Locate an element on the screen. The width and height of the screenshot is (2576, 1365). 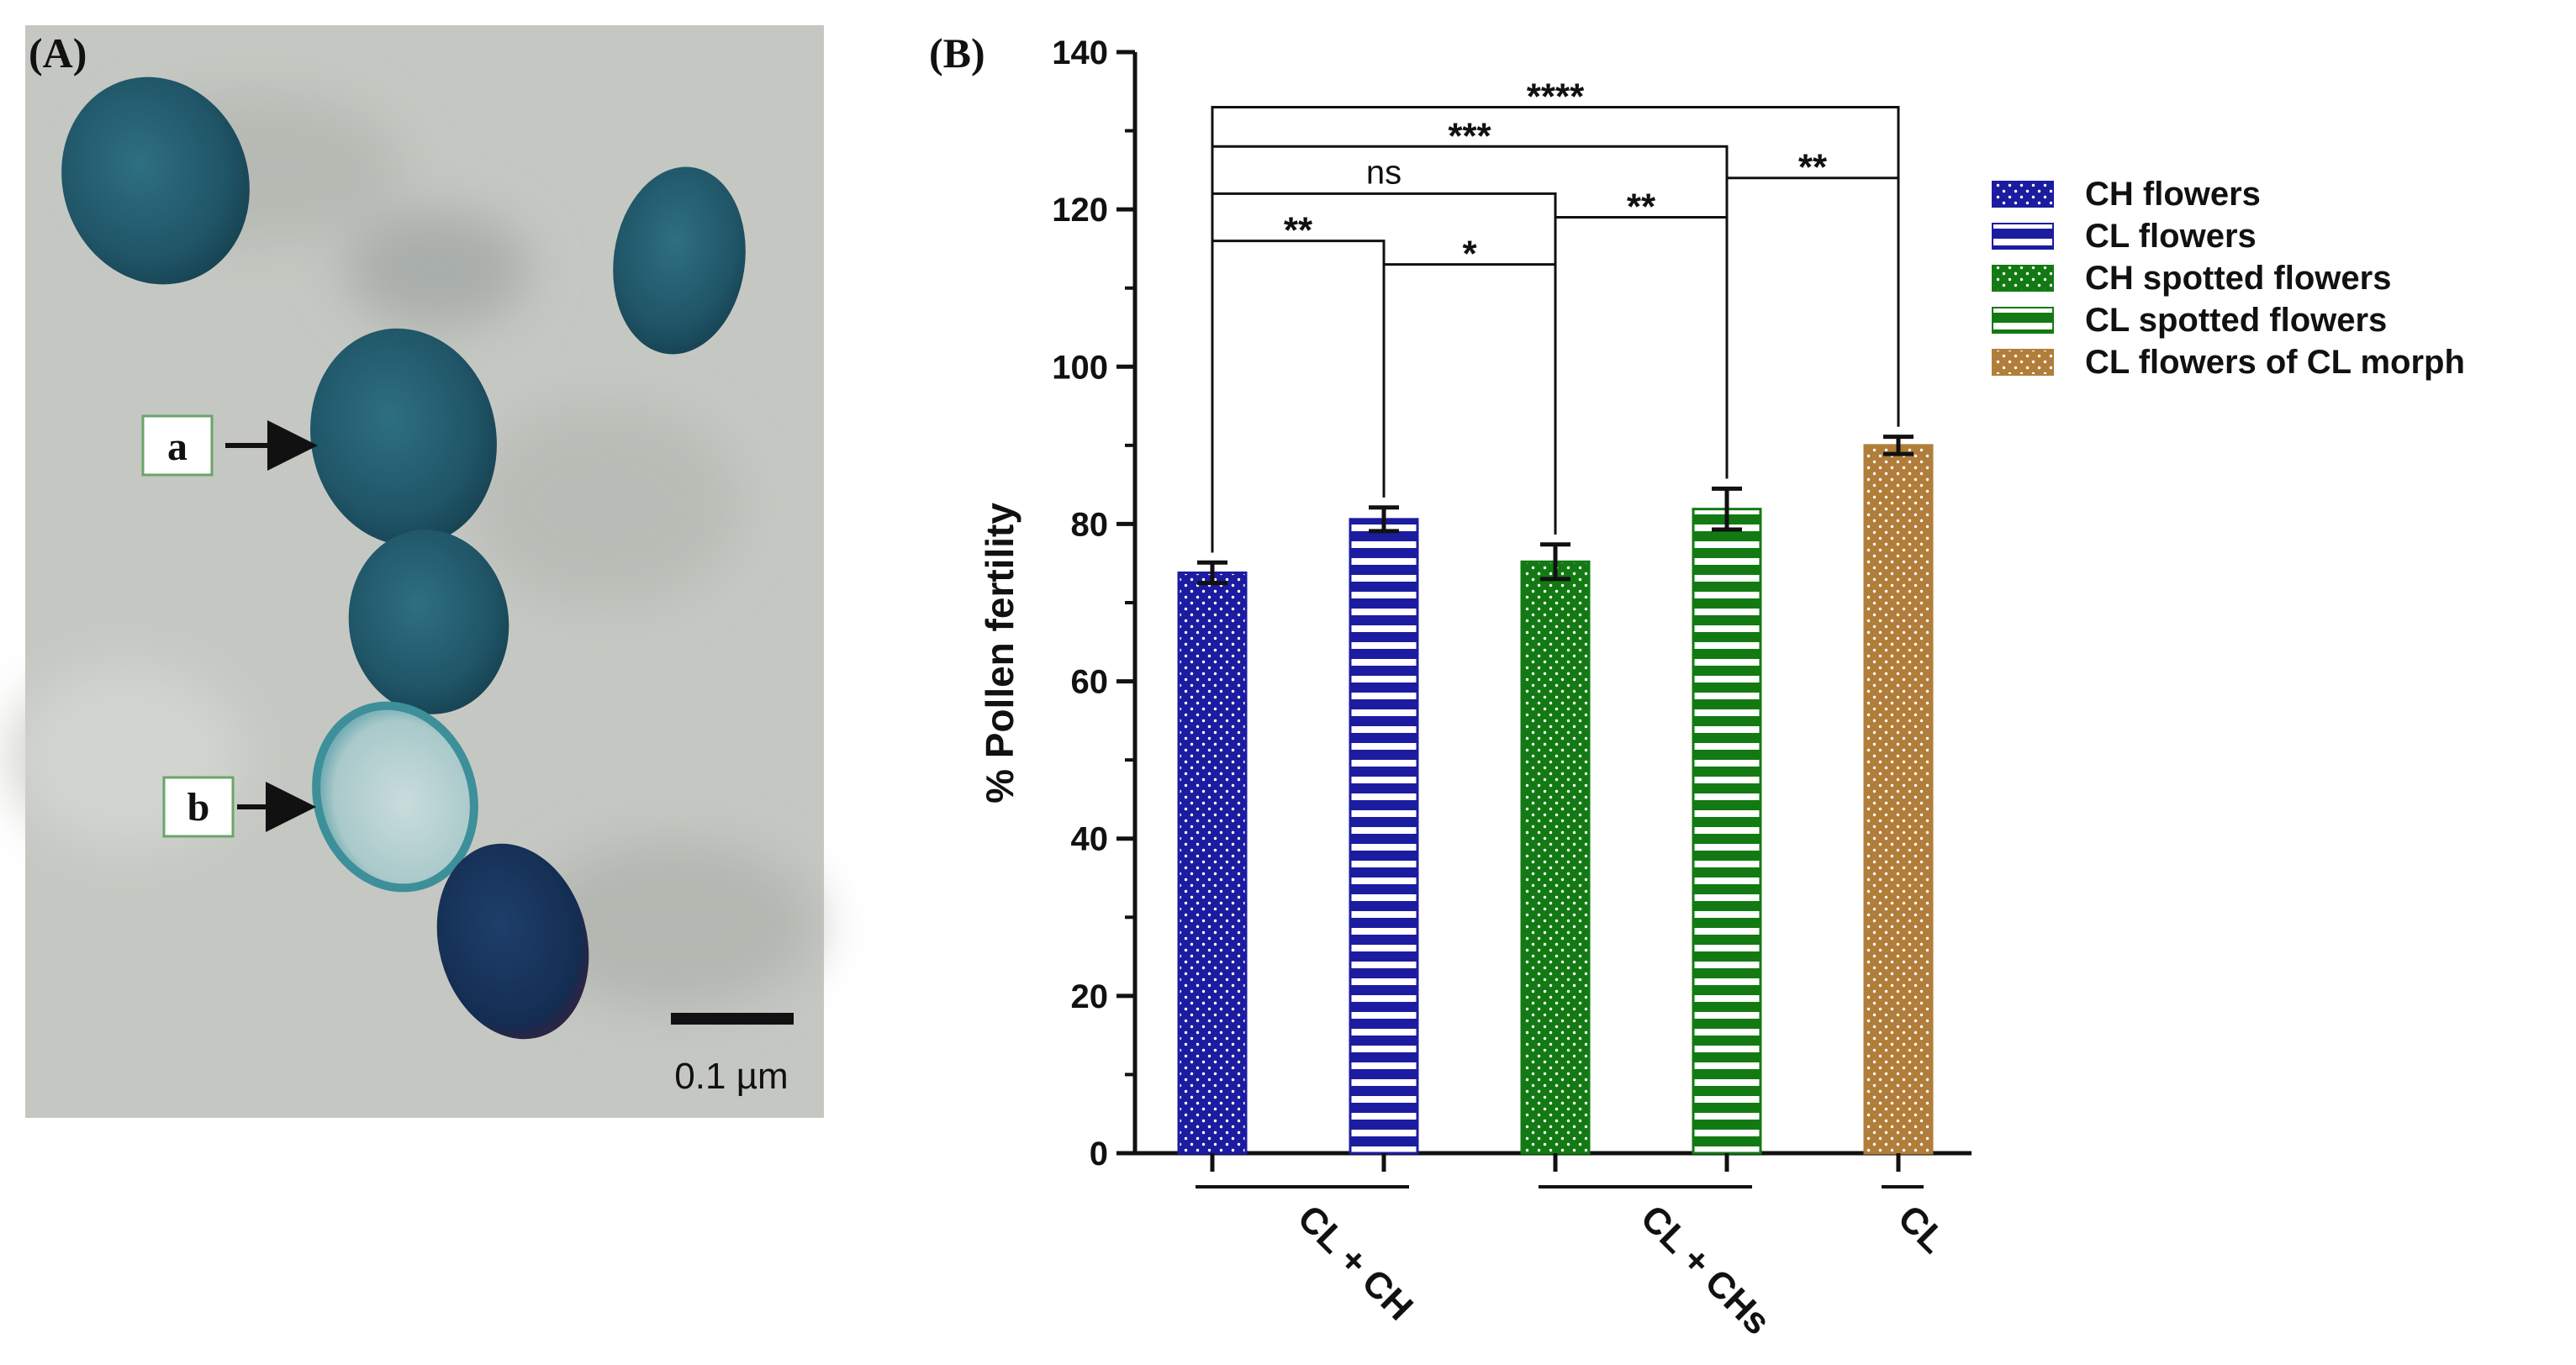
legend-item: CH spotted flowers is located at coordinates (2191, 278).